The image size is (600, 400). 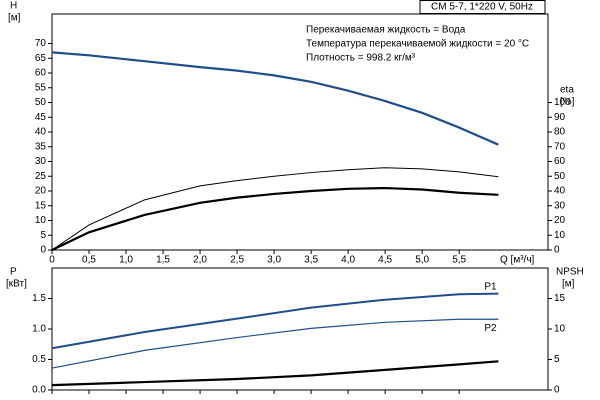 I want to click on x-tick-label: 3,0, so click(x=274, y=260).